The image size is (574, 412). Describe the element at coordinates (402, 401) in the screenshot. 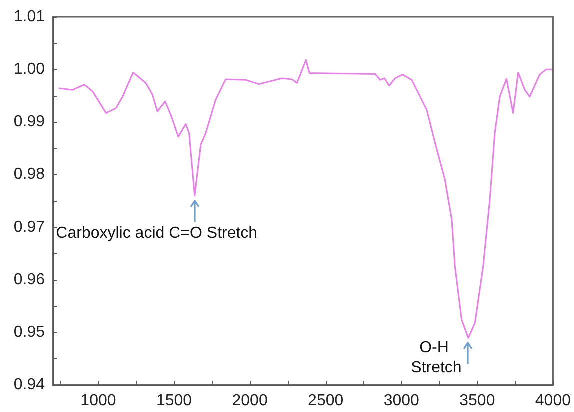

I see `x-tick-label: 3000` at that location.